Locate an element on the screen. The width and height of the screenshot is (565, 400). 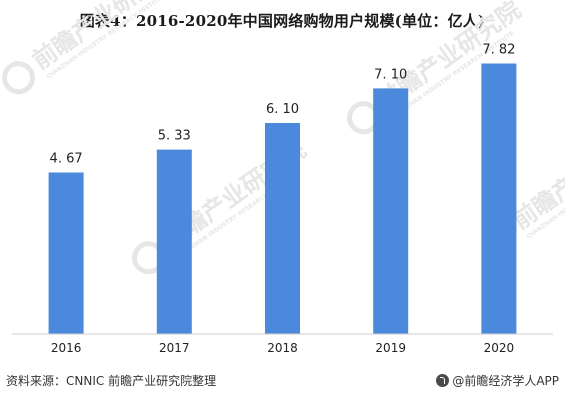
value-label-2018: 6. 10 is located at coordinates (282, 109).